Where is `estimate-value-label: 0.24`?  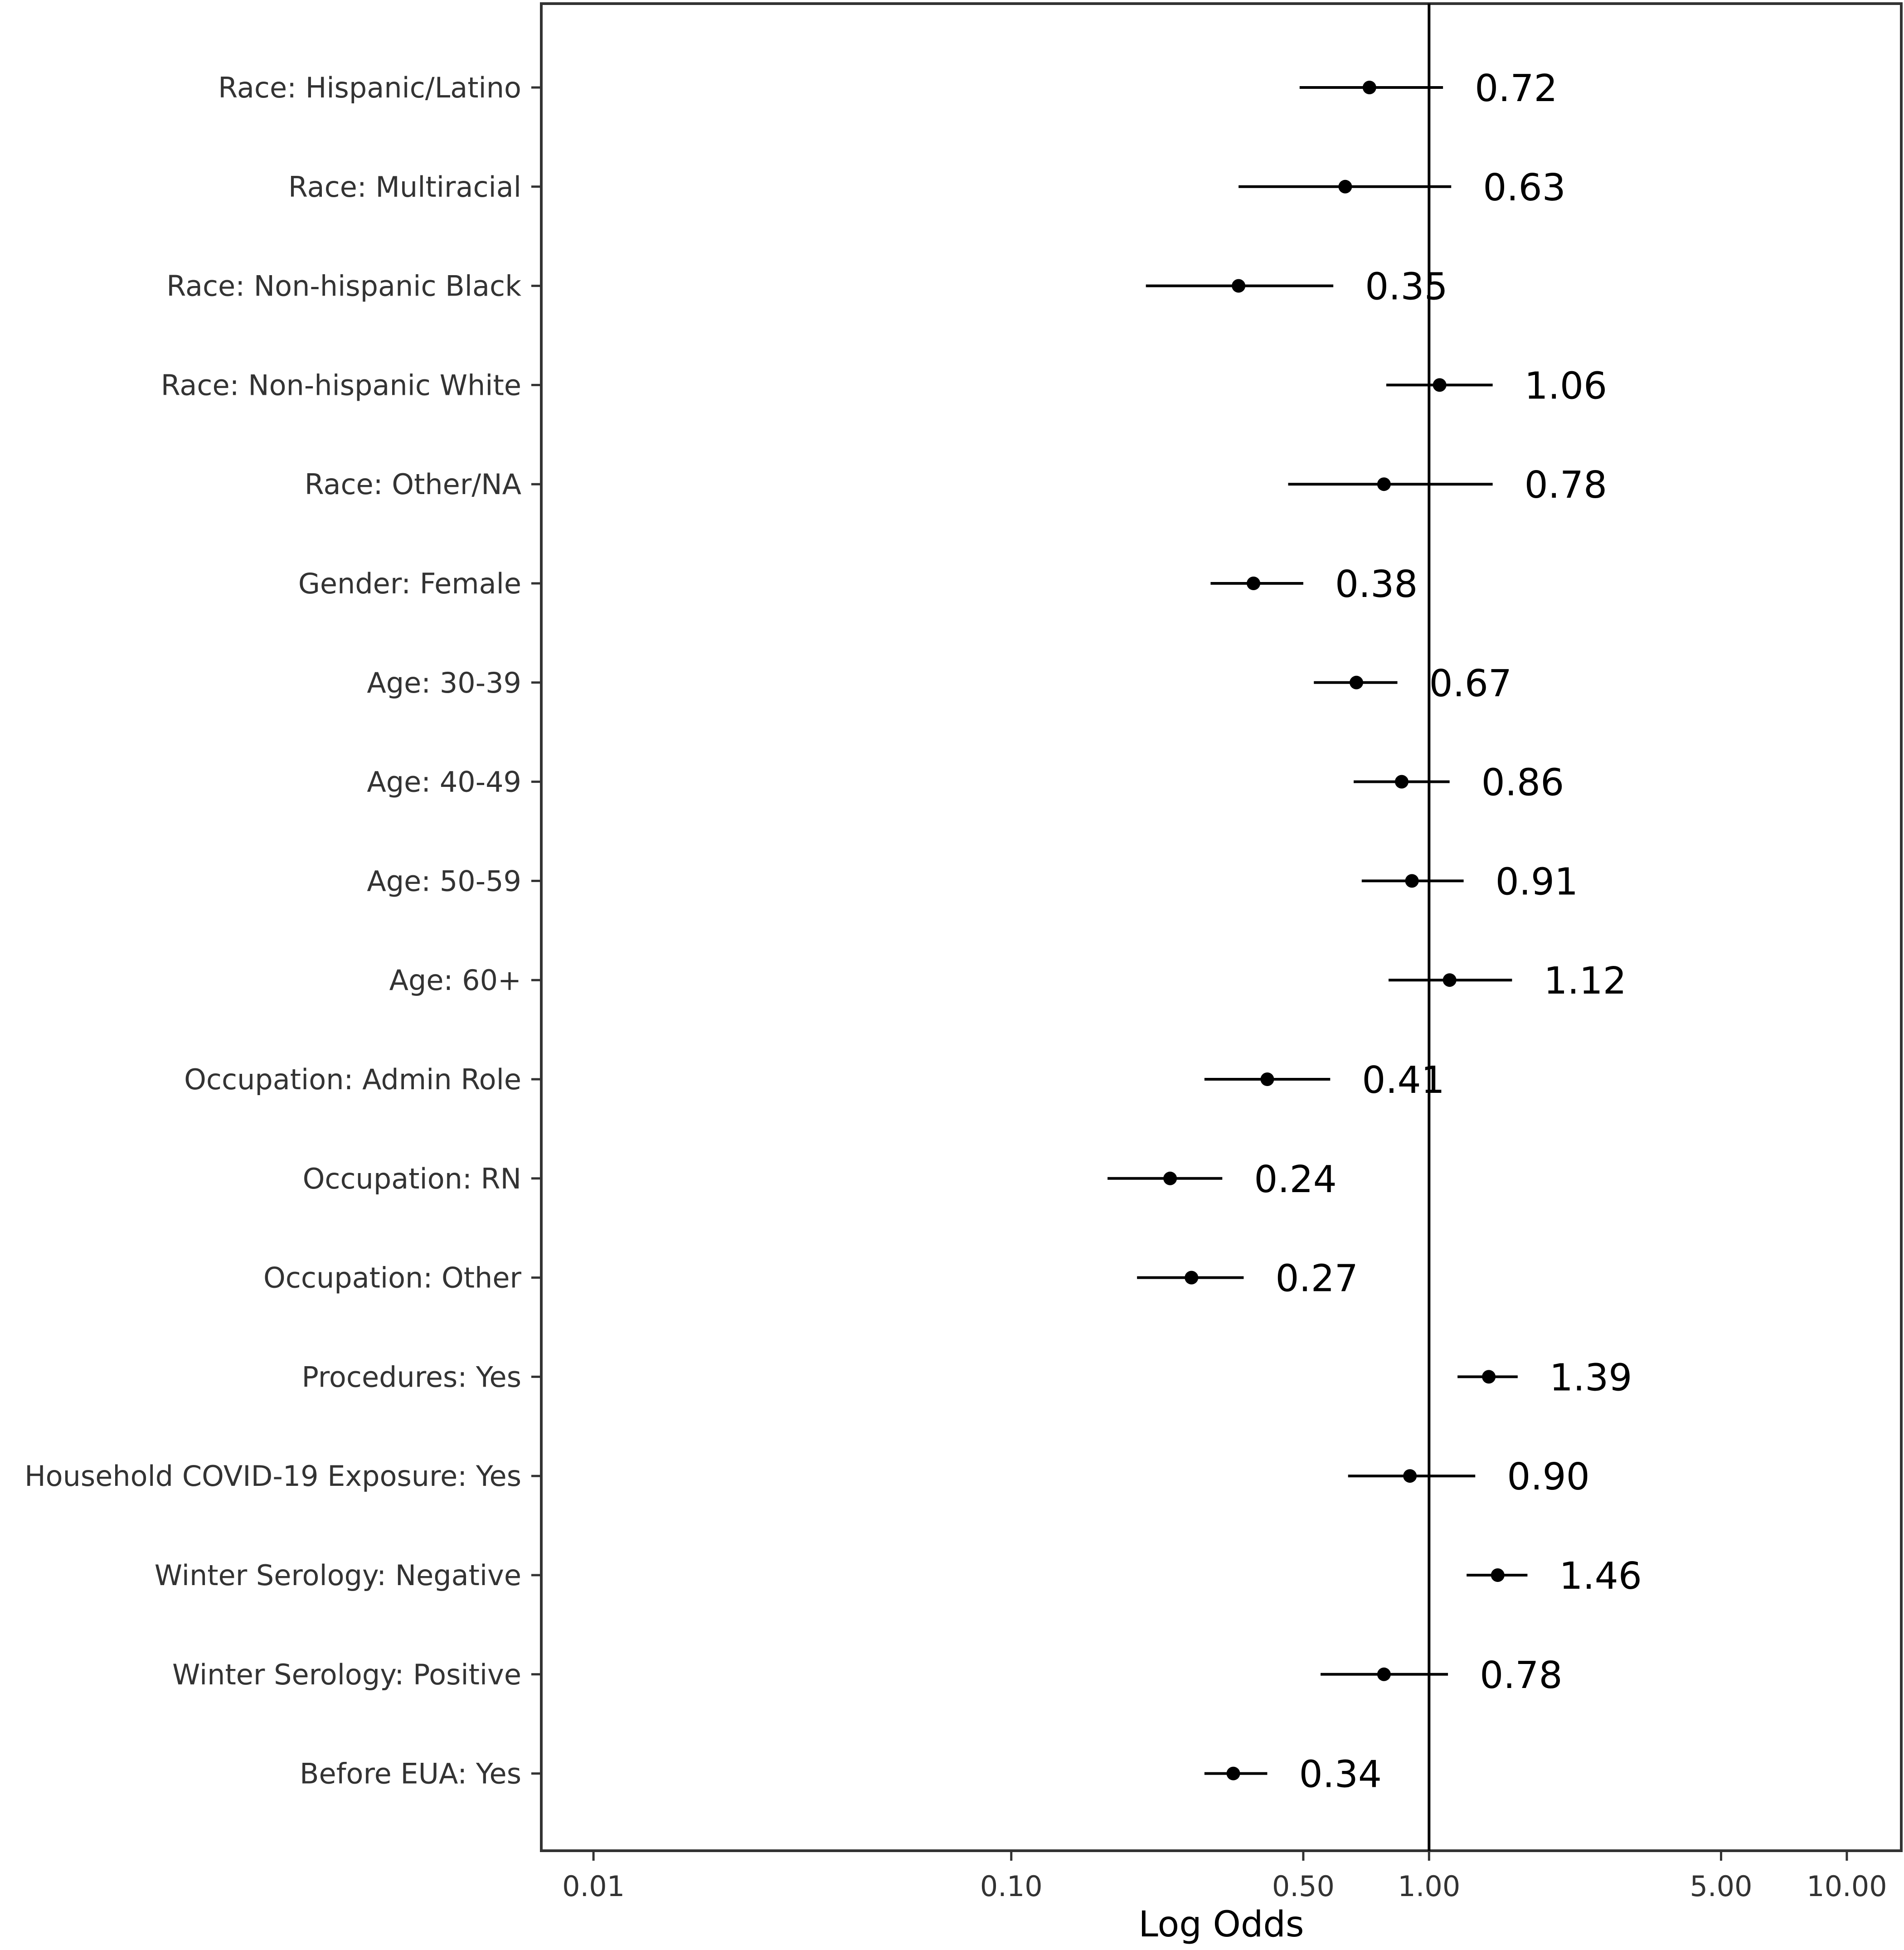
estimate-value-label: 0.24 is located at coordinates (1295, 1179).